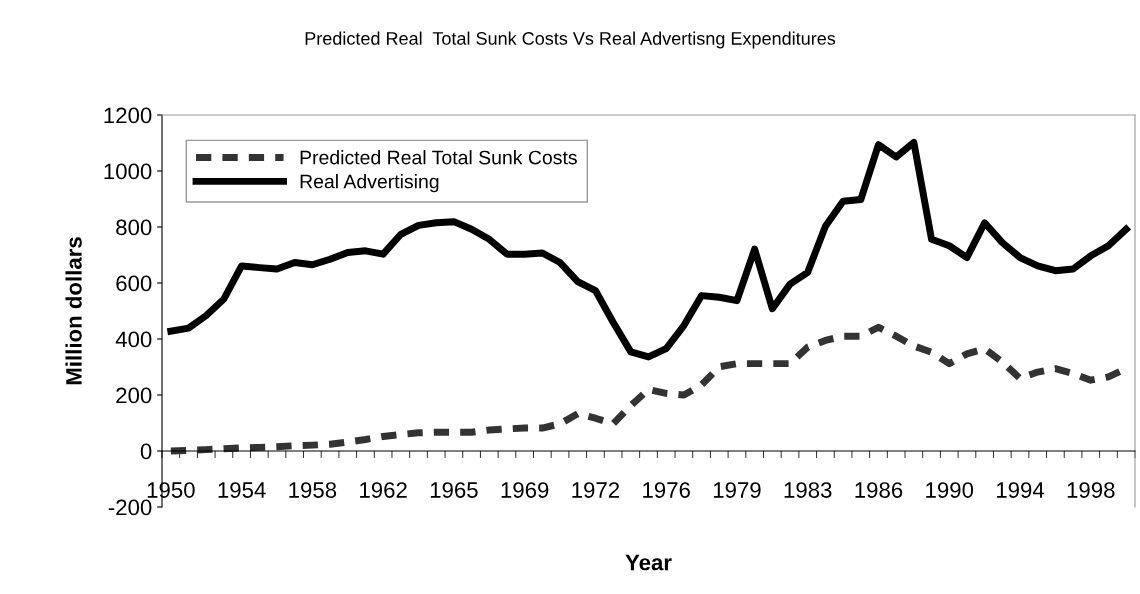 The height and width of the screenshot is (594, 1140). Describe the element at coordinates (313, 490) in the screenshot. I see `x-tick-label: 1958` at that location.